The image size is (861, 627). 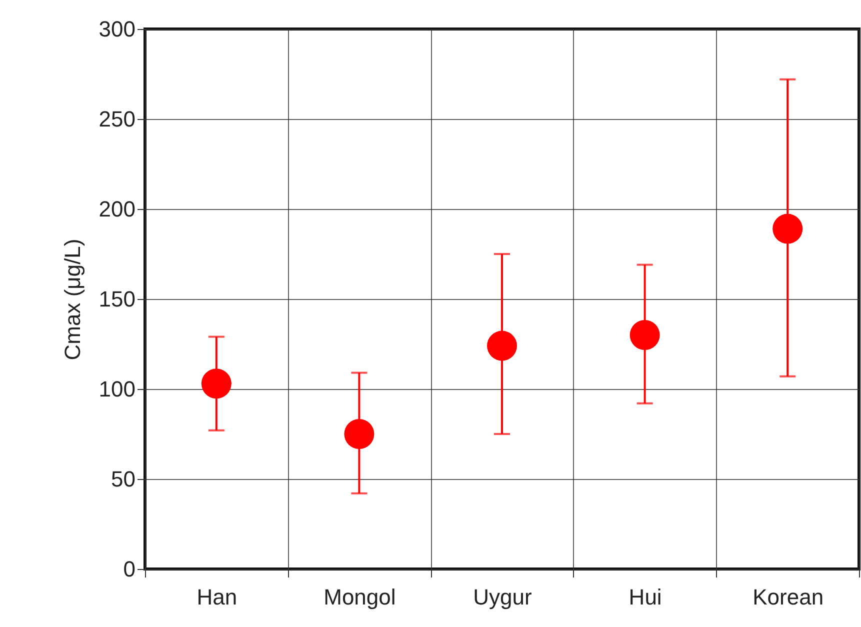 I want to click on y-tick-label: 200, so click(x=117, y=209).